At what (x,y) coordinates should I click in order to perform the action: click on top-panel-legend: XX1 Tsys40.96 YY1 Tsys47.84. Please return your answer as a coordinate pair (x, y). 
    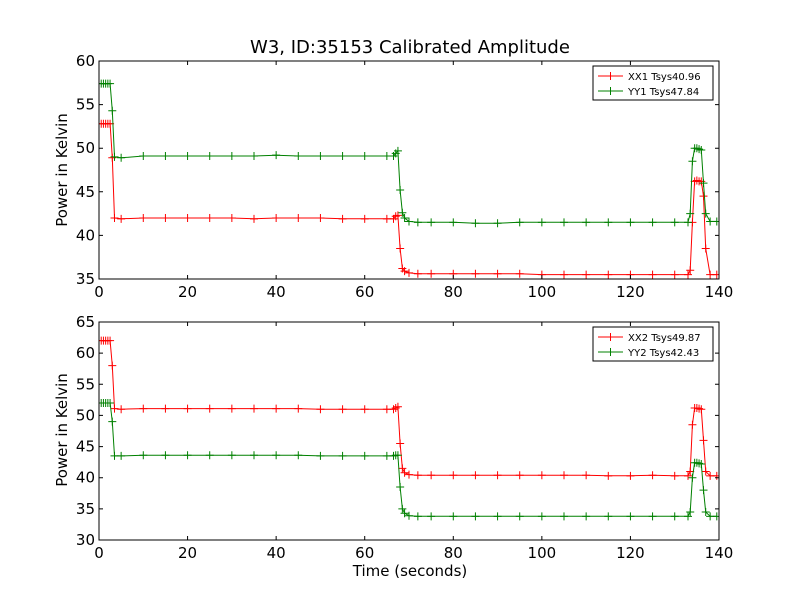
    Looking at the image, I should click on (653, 83).